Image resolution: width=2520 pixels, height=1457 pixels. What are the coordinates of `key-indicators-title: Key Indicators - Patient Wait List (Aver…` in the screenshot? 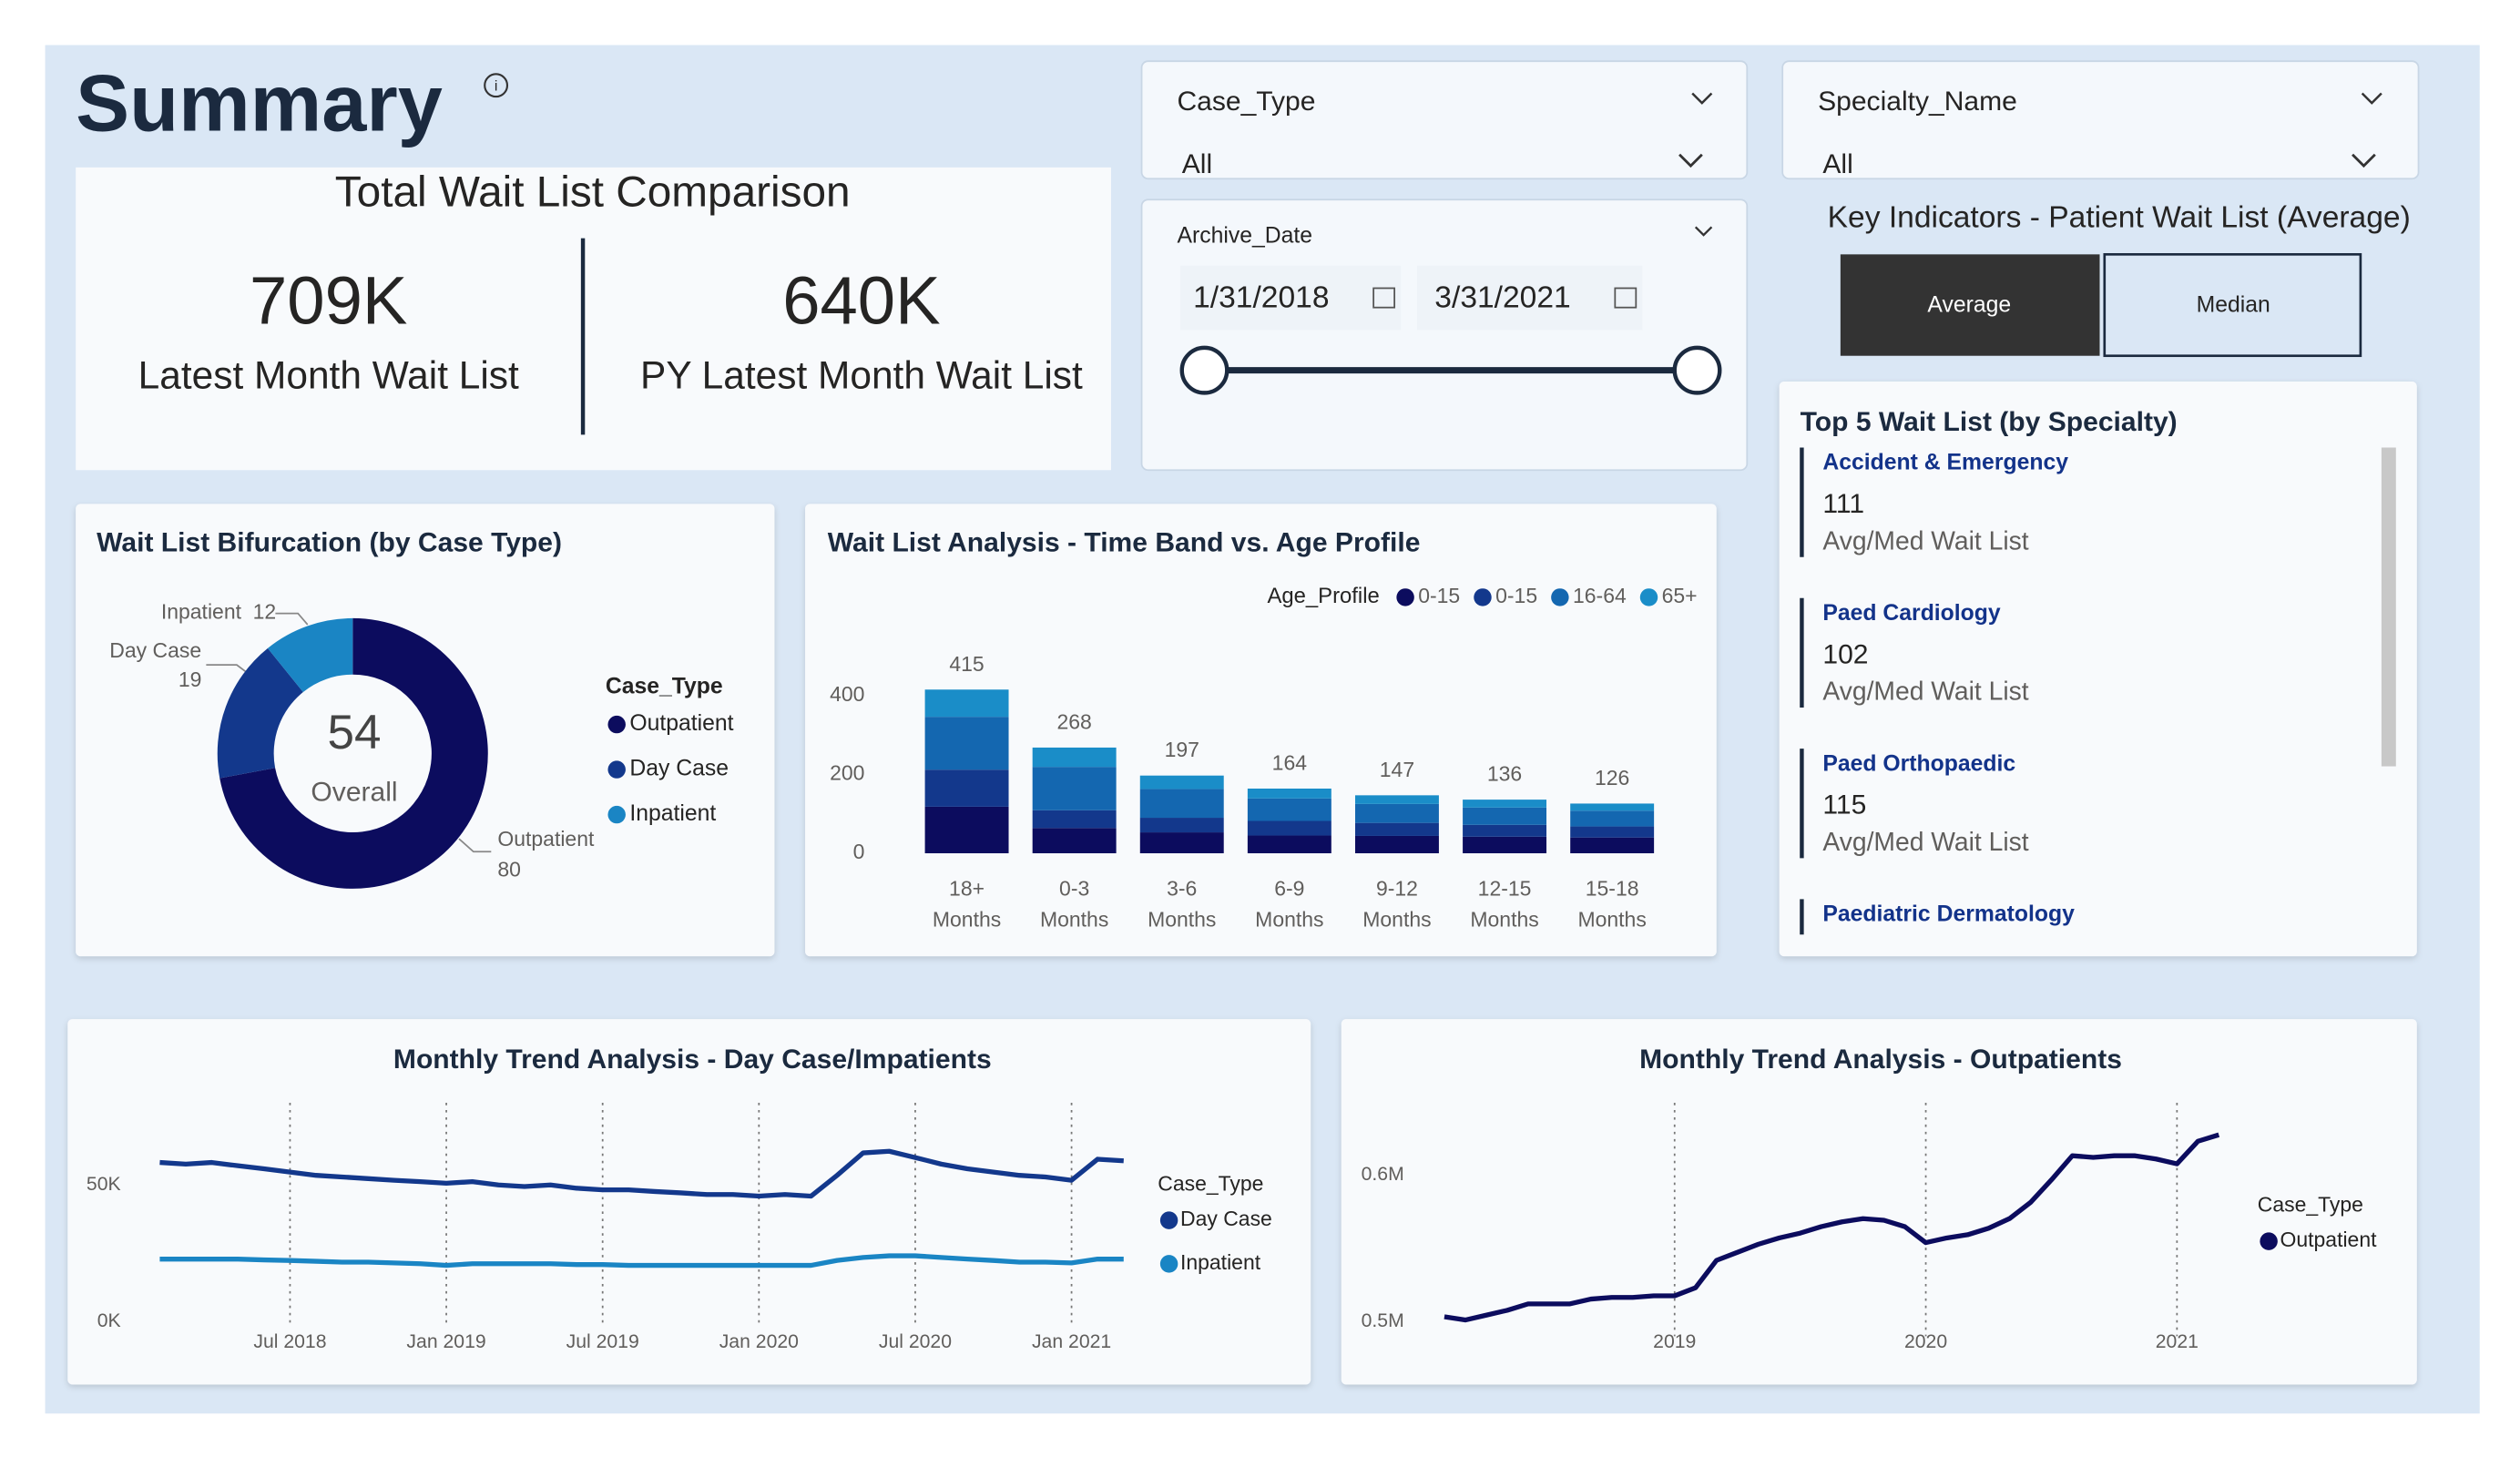 It's located at (2119, 217).